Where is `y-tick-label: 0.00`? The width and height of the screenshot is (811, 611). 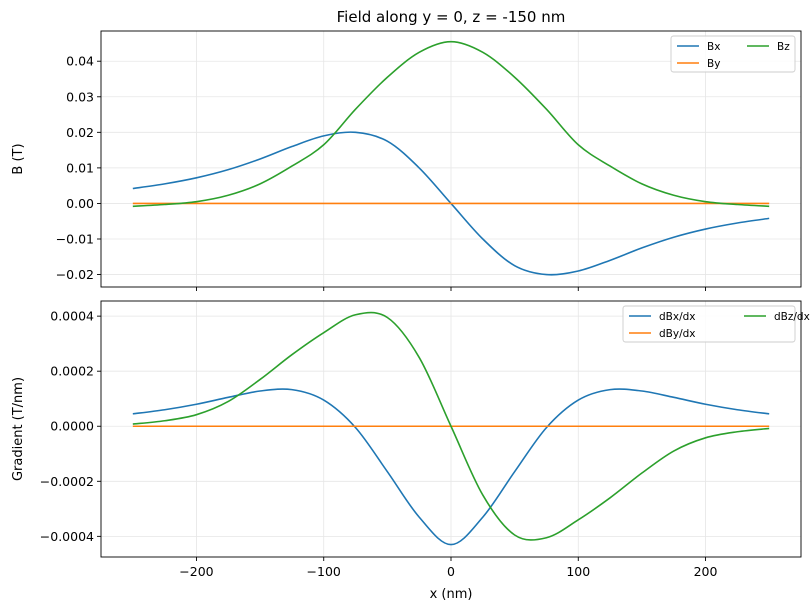 y-tick-label: 0.00 is located at coordinates (80, 203).